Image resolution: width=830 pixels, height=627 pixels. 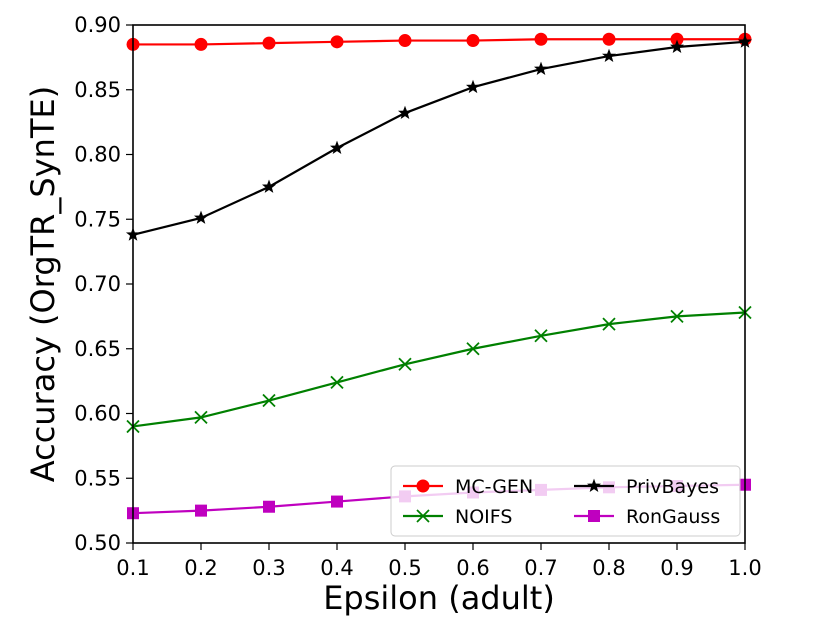 I want to click on x-tick-label: 0.8, so click(x=608, y=568).